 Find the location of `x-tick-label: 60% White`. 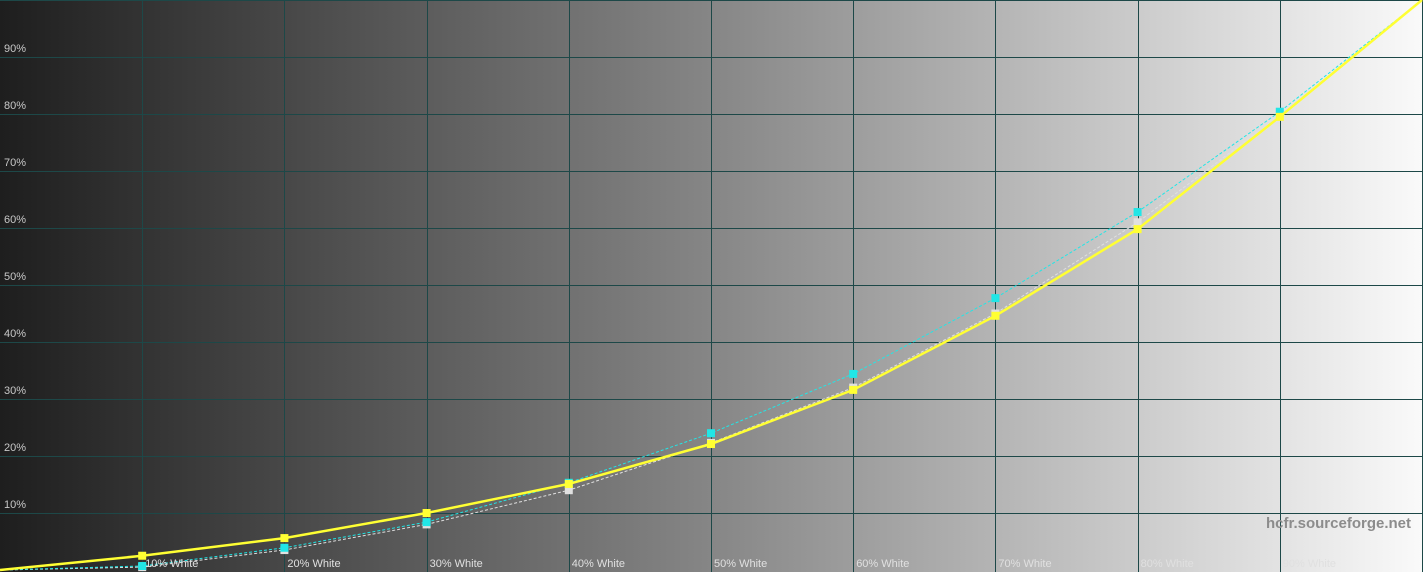

x-tick-label: 60% White is located at coordinates (882, 564).